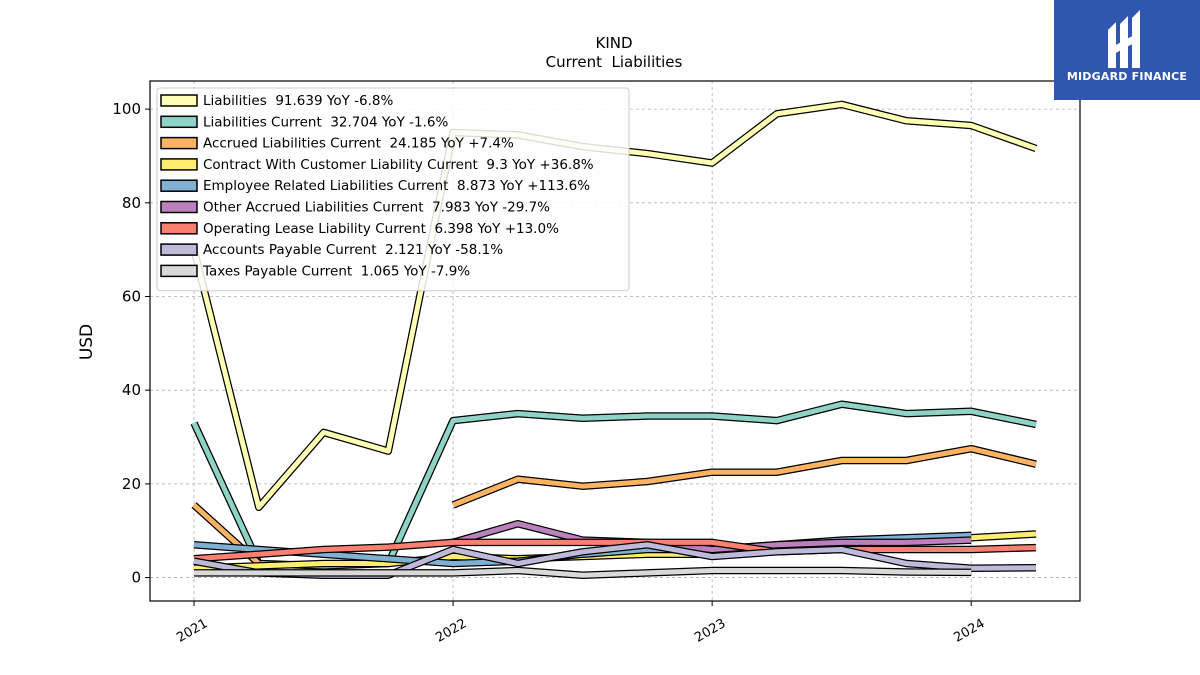  I want to click on y-tick-label: 20, so click(131, 484).